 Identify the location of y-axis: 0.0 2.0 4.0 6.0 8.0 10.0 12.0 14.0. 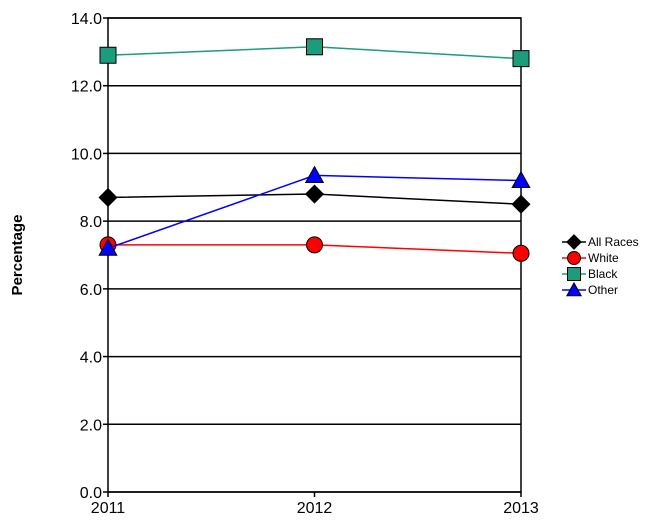
(89, 256).